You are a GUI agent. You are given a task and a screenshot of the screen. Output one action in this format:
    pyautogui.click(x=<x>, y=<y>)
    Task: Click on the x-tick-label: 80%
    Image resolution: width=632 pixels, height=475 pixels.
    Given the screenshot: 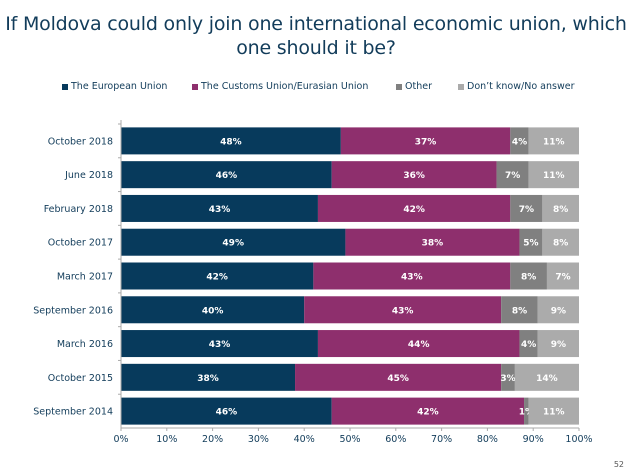 What is the action you would take?
    pyautogui.click(x=487, y=439)
    